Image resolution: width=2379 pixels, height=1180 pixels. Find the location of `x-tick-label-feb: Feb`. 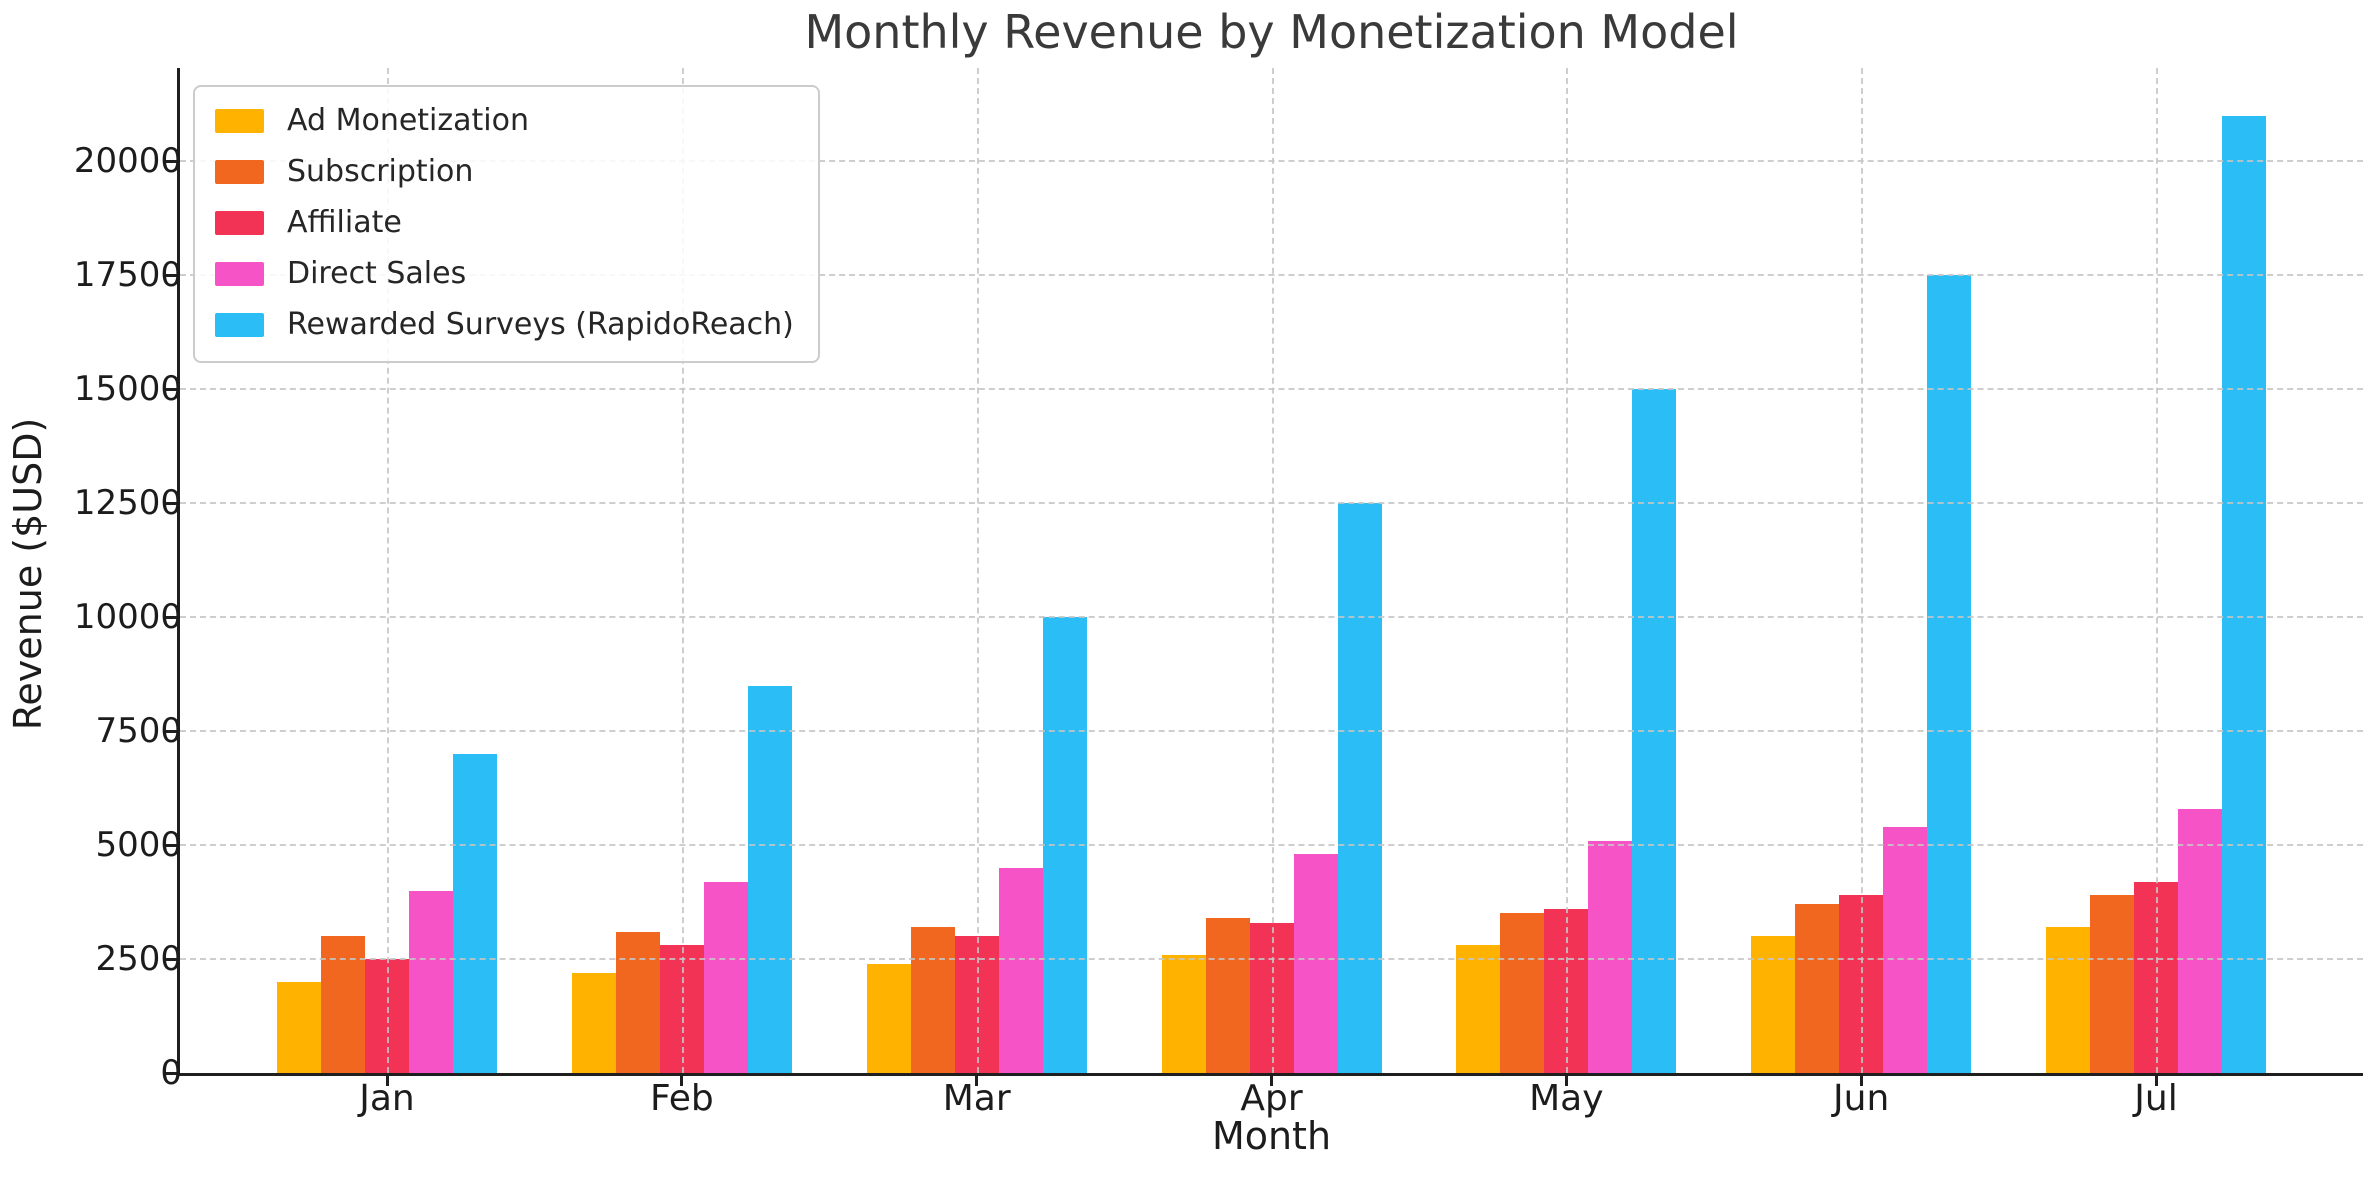

x-tick-label-feb: Feb is located at coordinates (681, 1098).